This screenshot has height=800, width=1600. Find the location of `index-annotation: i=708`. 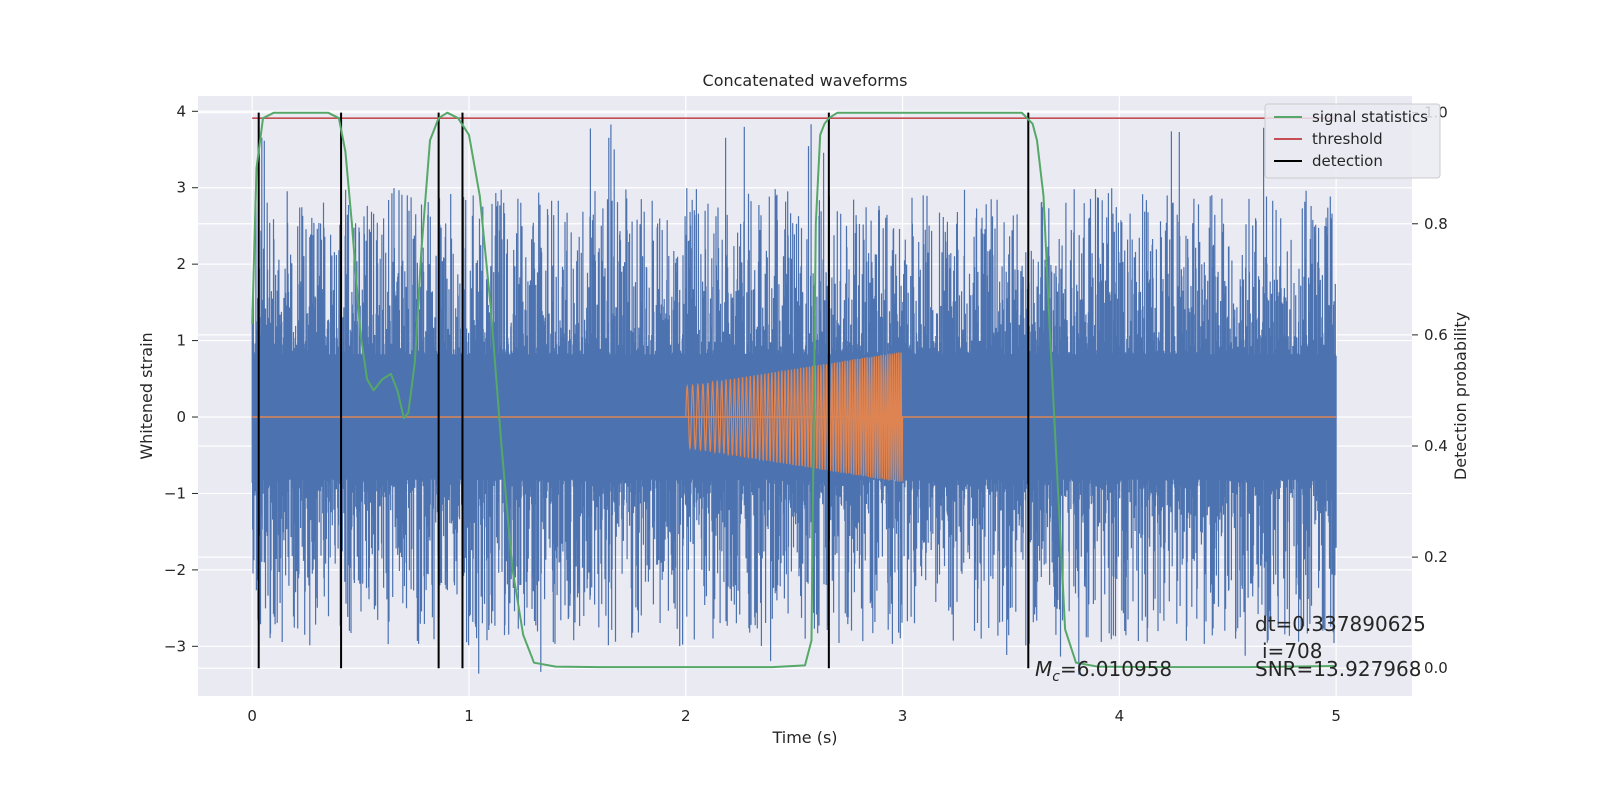

index-annotation: i=708 is located at coordinates (1292, 651).